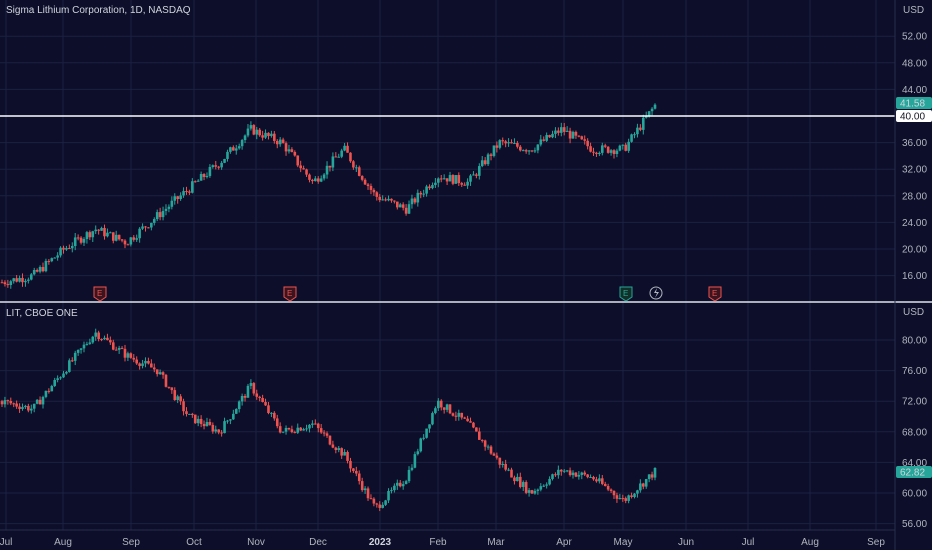 This screenshot has height=550, width=932. I want to click on earnings-marker-1: E, so click(100, 294).